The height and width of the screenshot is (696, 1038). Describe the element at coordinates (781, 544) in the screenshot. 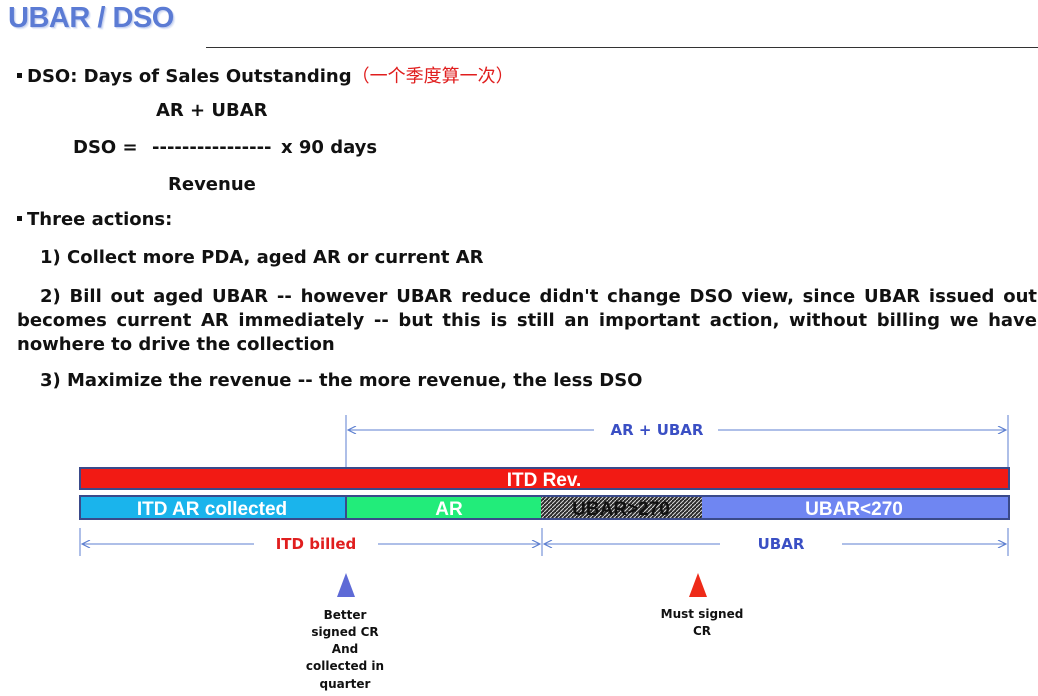

I see `ubar-label: UBAR` at that location.